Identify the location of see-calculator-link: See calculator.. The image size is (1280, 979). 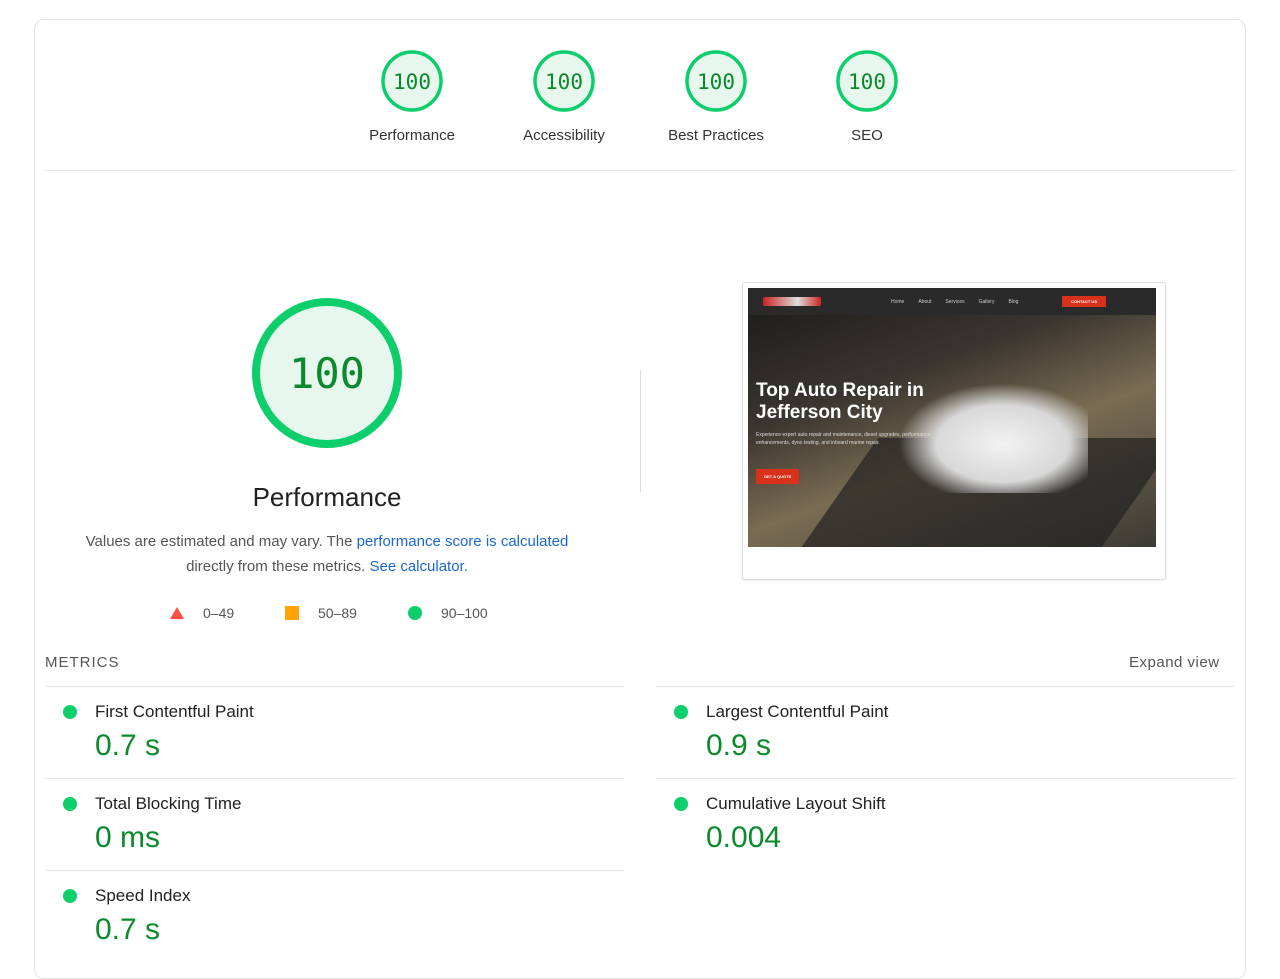
(418, 566).